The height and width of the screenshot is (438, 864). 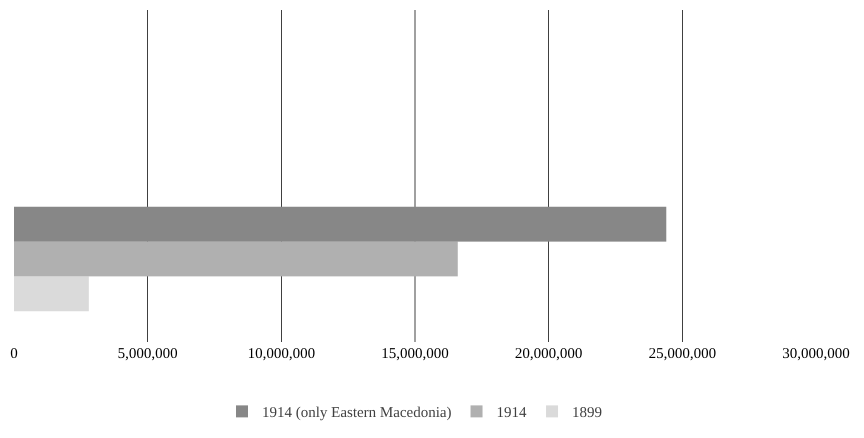 What do you see at coordinates (512, 413) in the screenshot?
I see `legend-label: 1914` at bounding box center [512, 413].